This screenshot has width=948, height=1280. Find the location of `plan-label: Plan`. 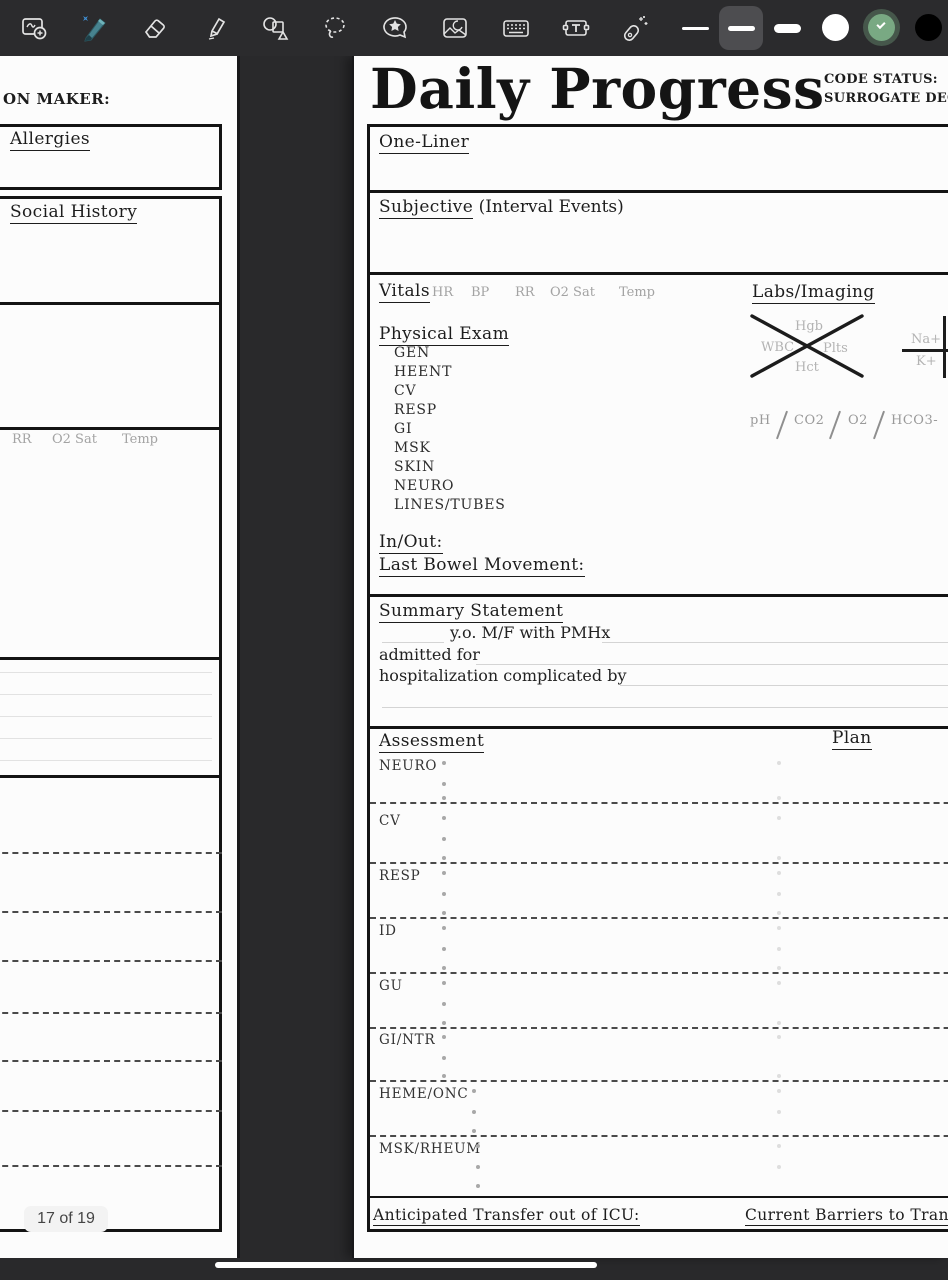

plan-label: Plan is located at coordinates (852, 739).